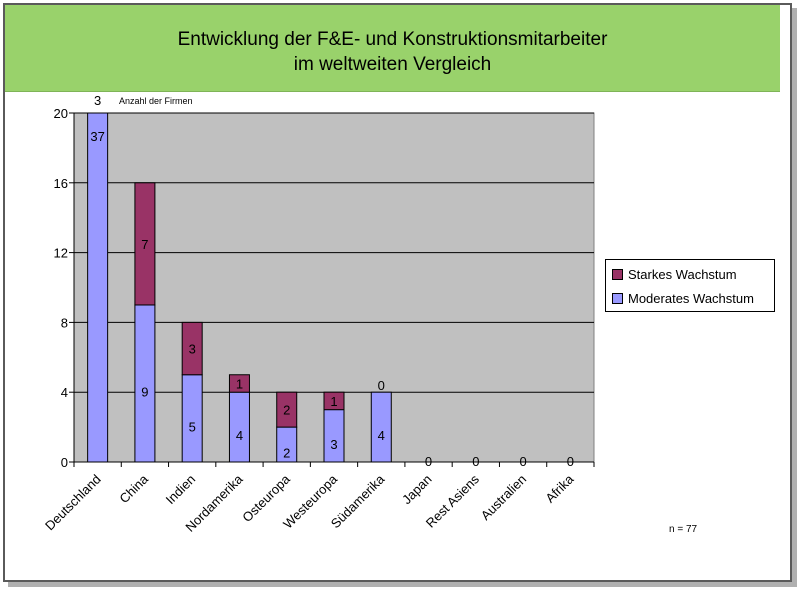 The image size is (800, 590). I want to click on legend: Starkes Wachstum Moderates Wachstum, so click(690, 285).